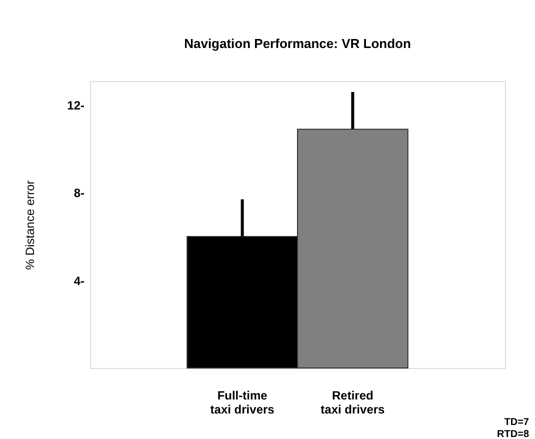 This screenshot has height=439, width=535. What do you see at coordinates (30, 225) in the screenshot?
I see `y-axis-title: % Distance error` at bounding box center [30, 225].